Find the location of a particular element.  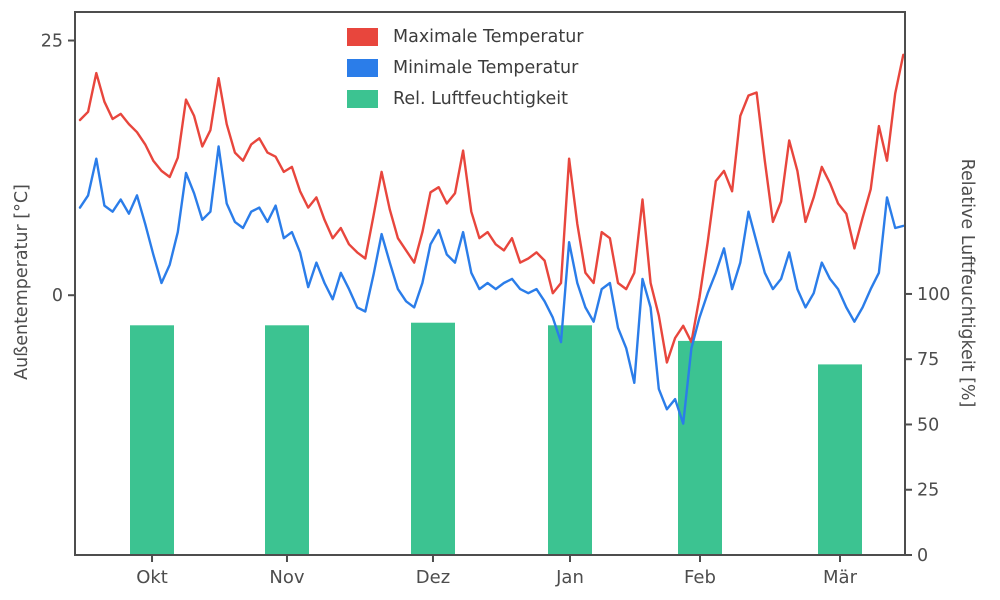

legend-item-min-temp: Minimale Temperatur is located at coordinates (465, 68).